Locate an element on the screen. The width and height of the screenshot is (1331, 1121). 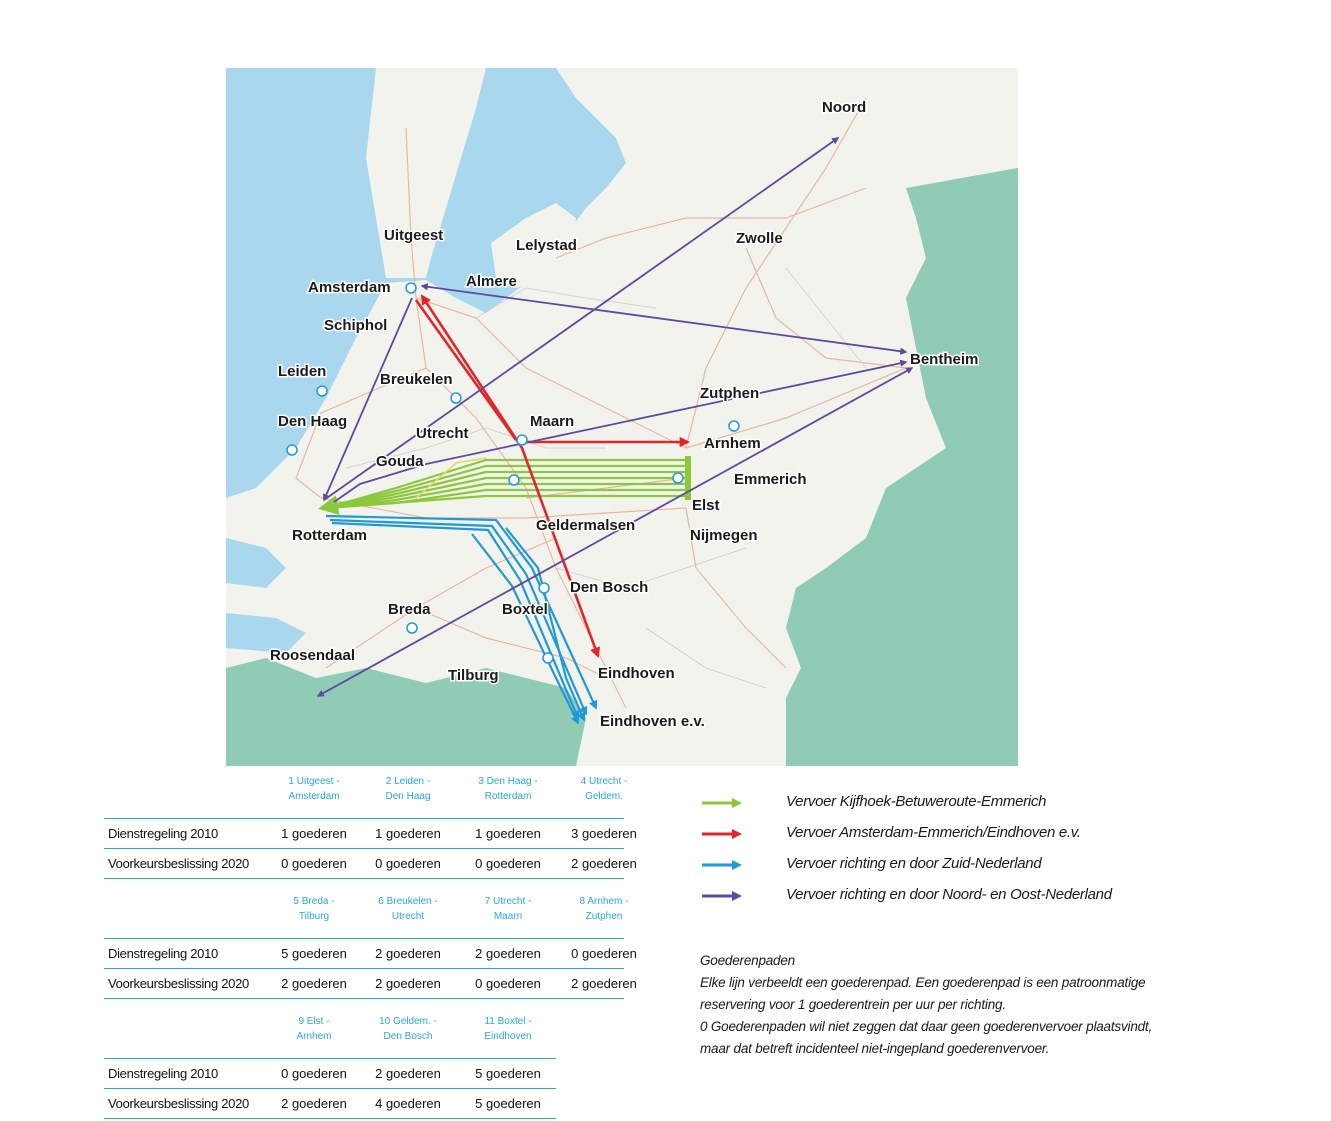
red-arrow-icon is located at coordinates (722, 834).